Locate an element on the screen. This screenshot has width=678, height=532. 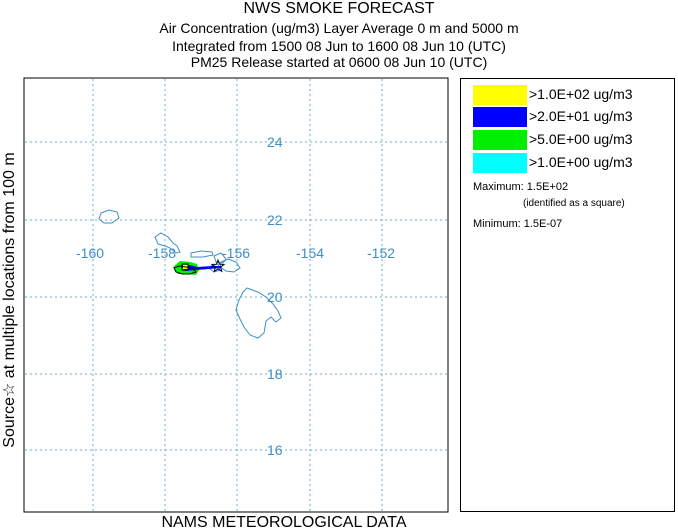
smoke-plume is located at coordinates (199, 266).